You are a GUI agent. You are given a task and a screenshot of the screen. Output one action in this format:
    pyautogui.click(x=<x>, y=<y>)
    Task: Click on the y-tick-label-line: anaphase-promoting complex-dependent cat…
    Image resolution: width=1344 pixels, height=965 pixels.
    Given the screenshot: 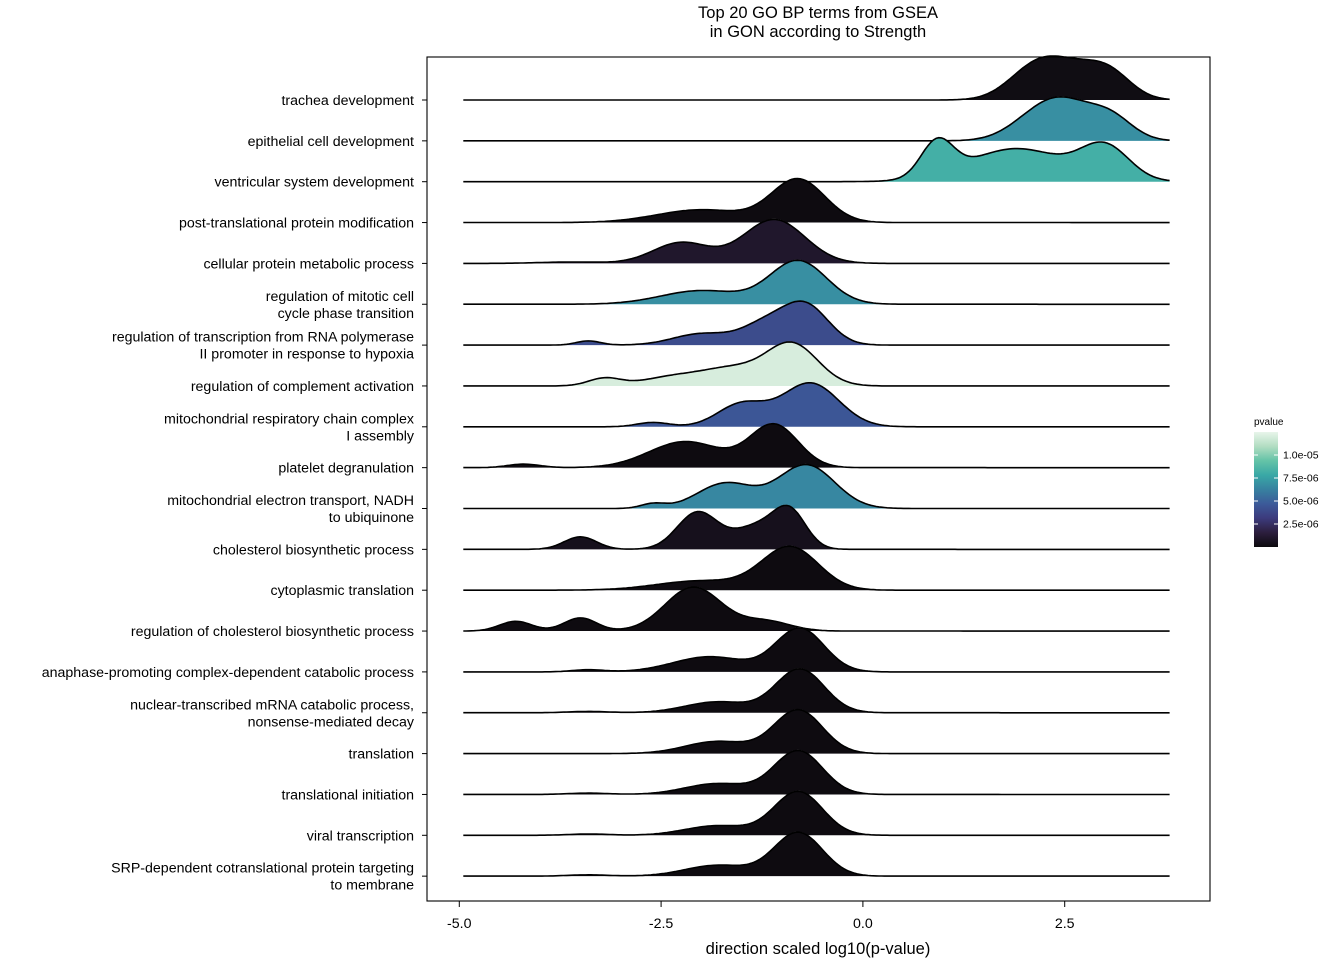 What is the action you would take?
    pyautogui.click(x=228, y=673)
    